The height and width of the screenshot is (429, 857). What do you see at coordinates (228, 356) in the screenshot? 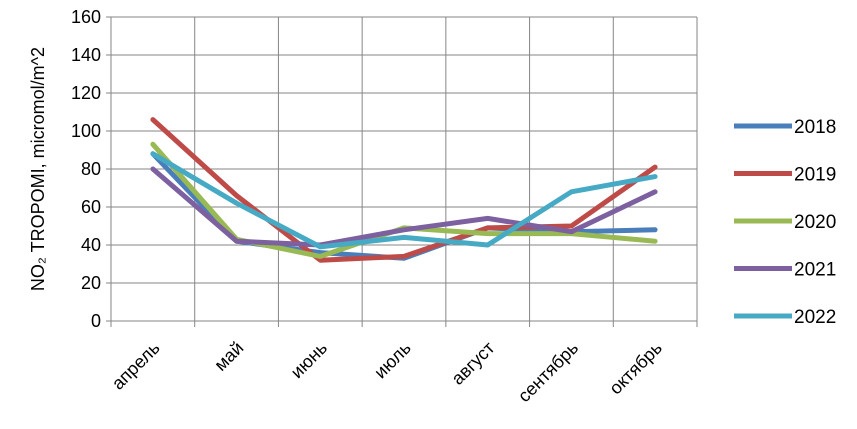
I see `x-tick-label: май` at bounding box center [228, 356].